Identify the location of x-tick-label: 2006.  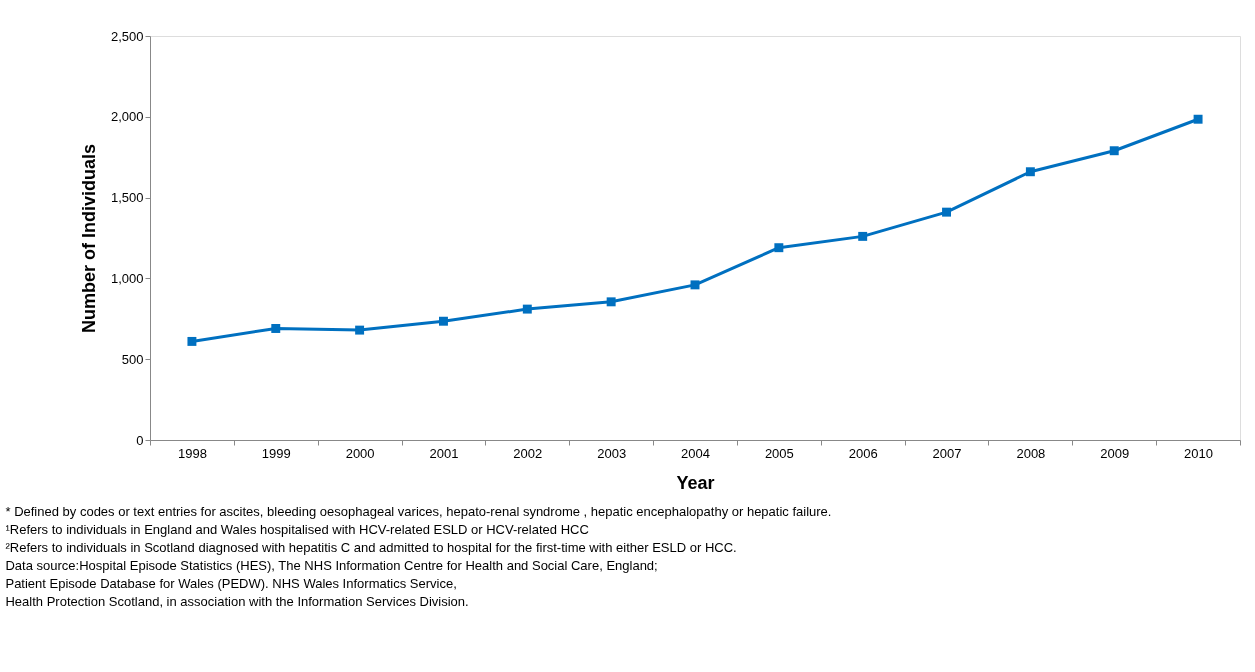
(863, 453).